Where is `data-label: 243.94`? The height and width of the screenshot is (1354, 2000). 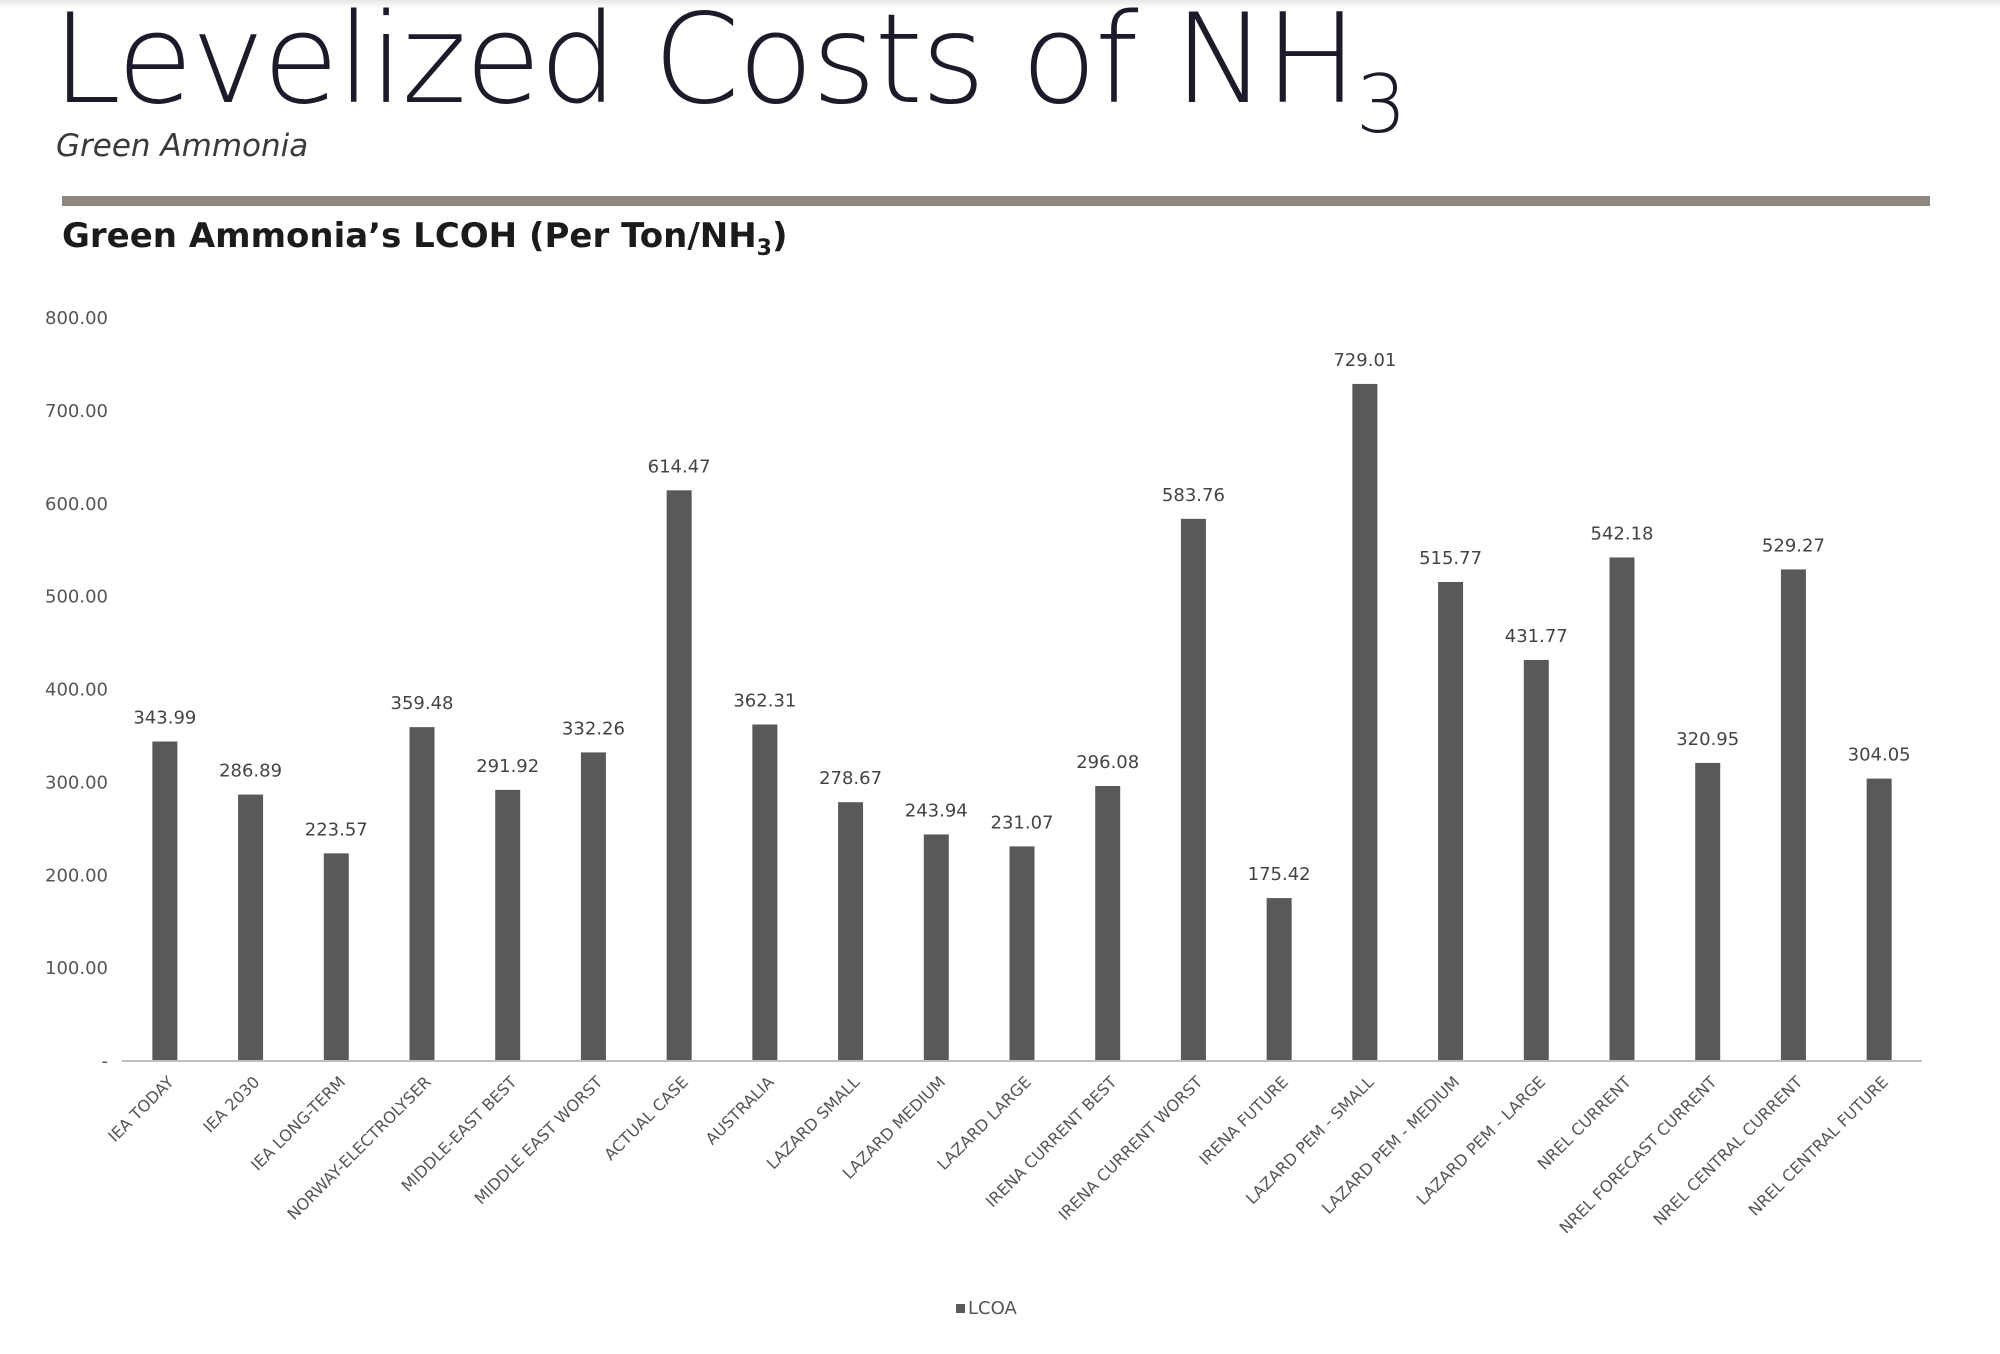 data-label: 243.94 is located at coordinates (936, 810).